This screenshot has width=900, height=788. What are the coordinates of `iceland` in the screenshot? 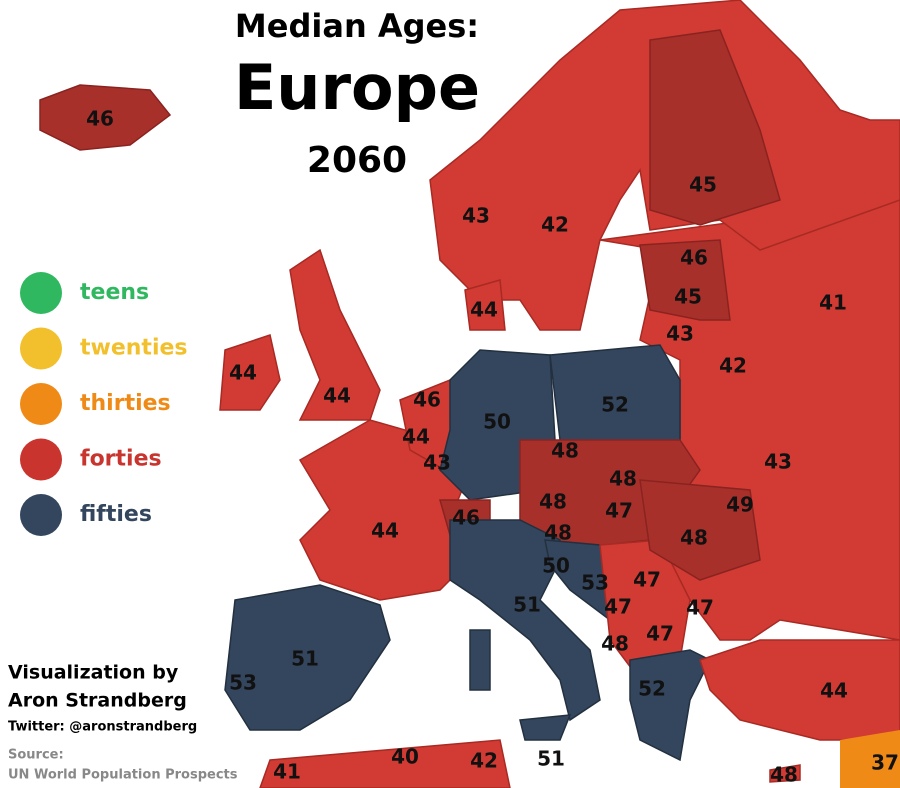 It's located at (105, 117).